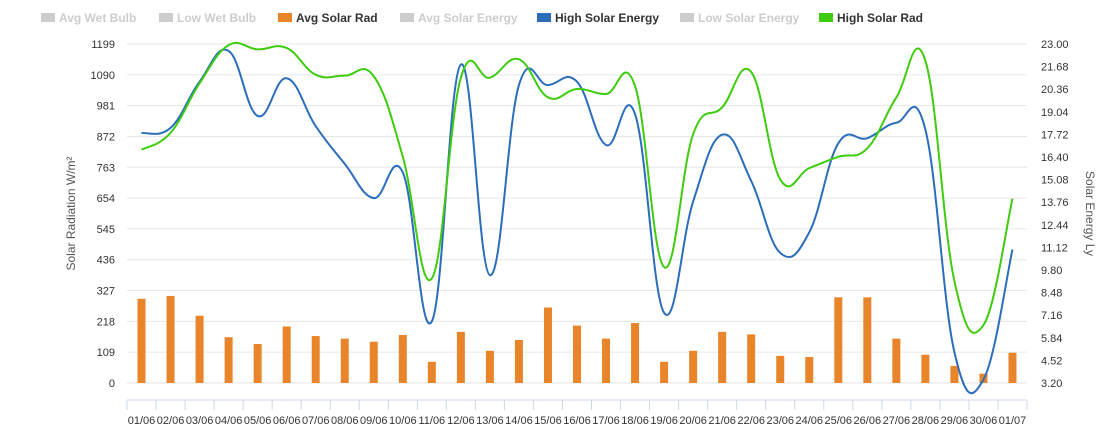  I want to click on y-right-tick-label: 3.20, so click(1051, 384).